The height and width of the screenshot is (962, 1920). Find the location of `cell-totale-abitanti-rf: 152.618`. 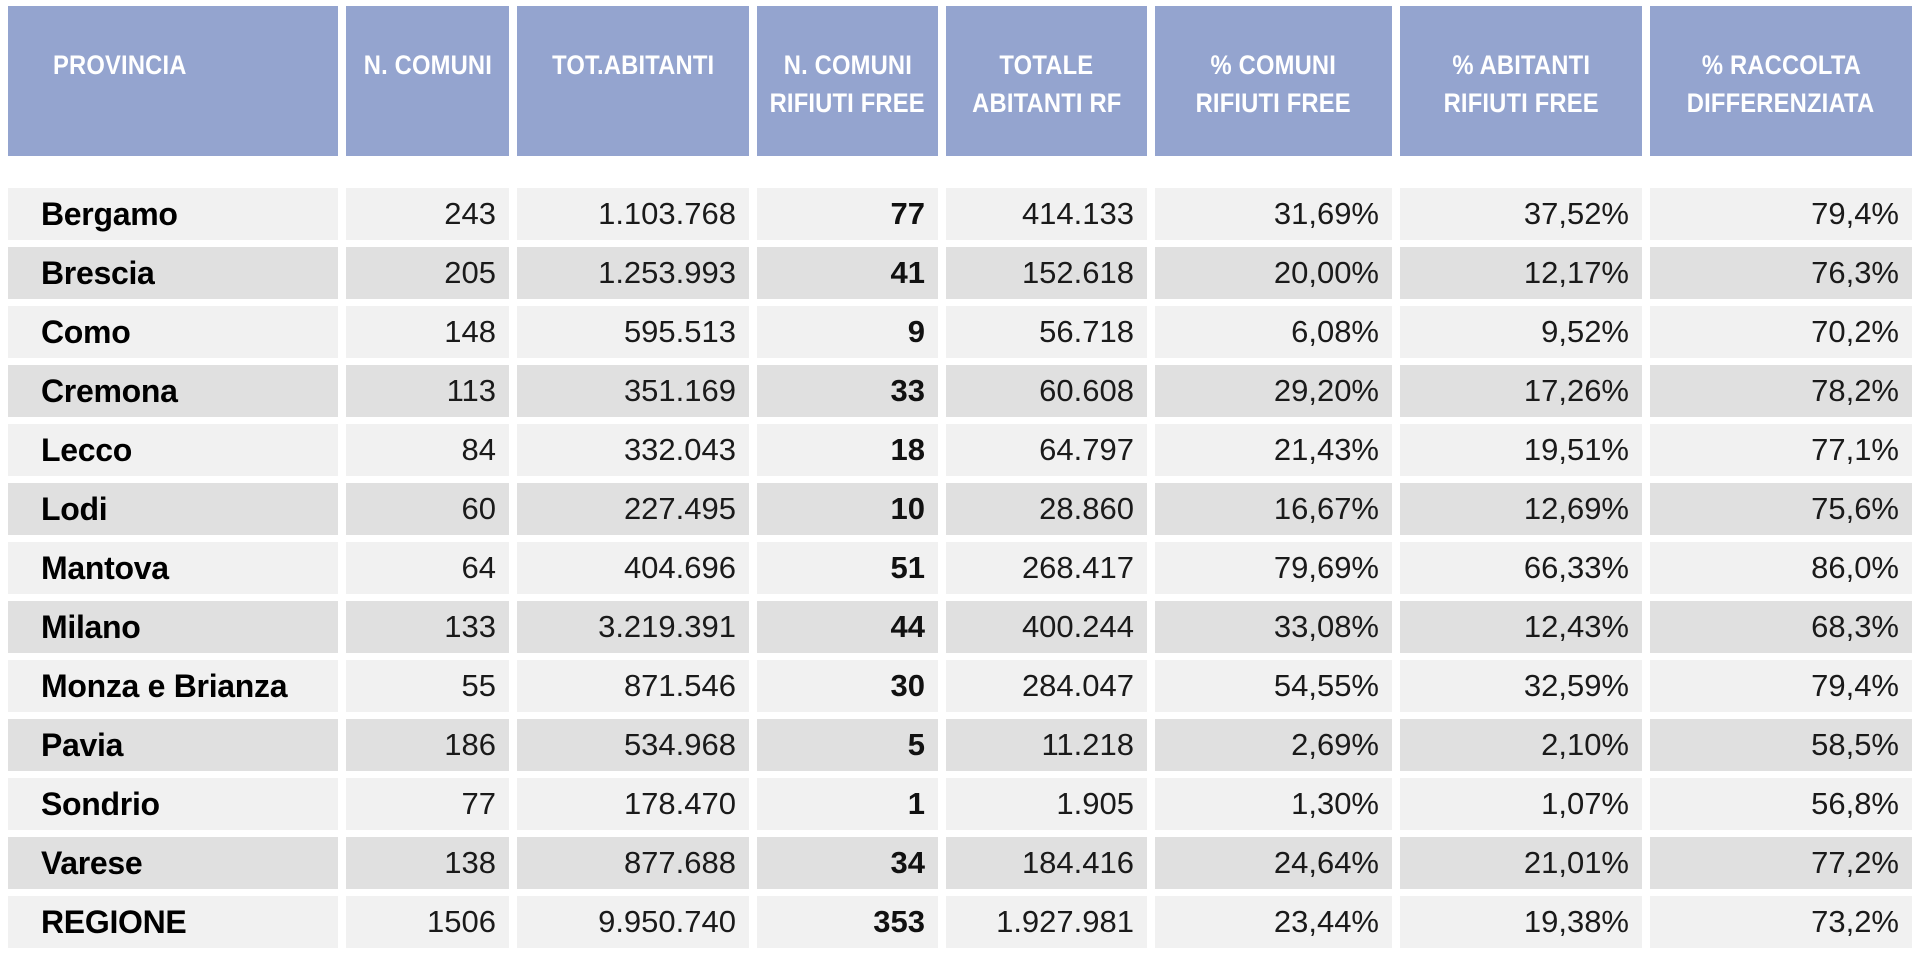

cell-totale-abitanti-rf: 152.618 is located at coordinates (1046, 273).